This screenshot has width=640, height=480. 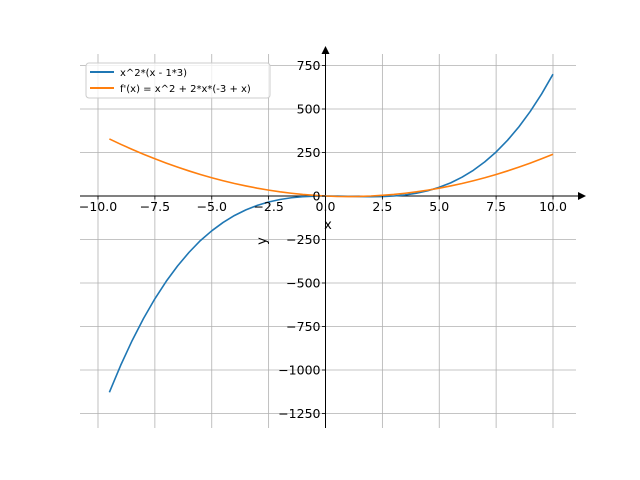 What do you see at coordinates (153, 73) in the screenshot?
I see `legend-label-0: x^2*(x - 1*3)` at bounding box center [153, 73].